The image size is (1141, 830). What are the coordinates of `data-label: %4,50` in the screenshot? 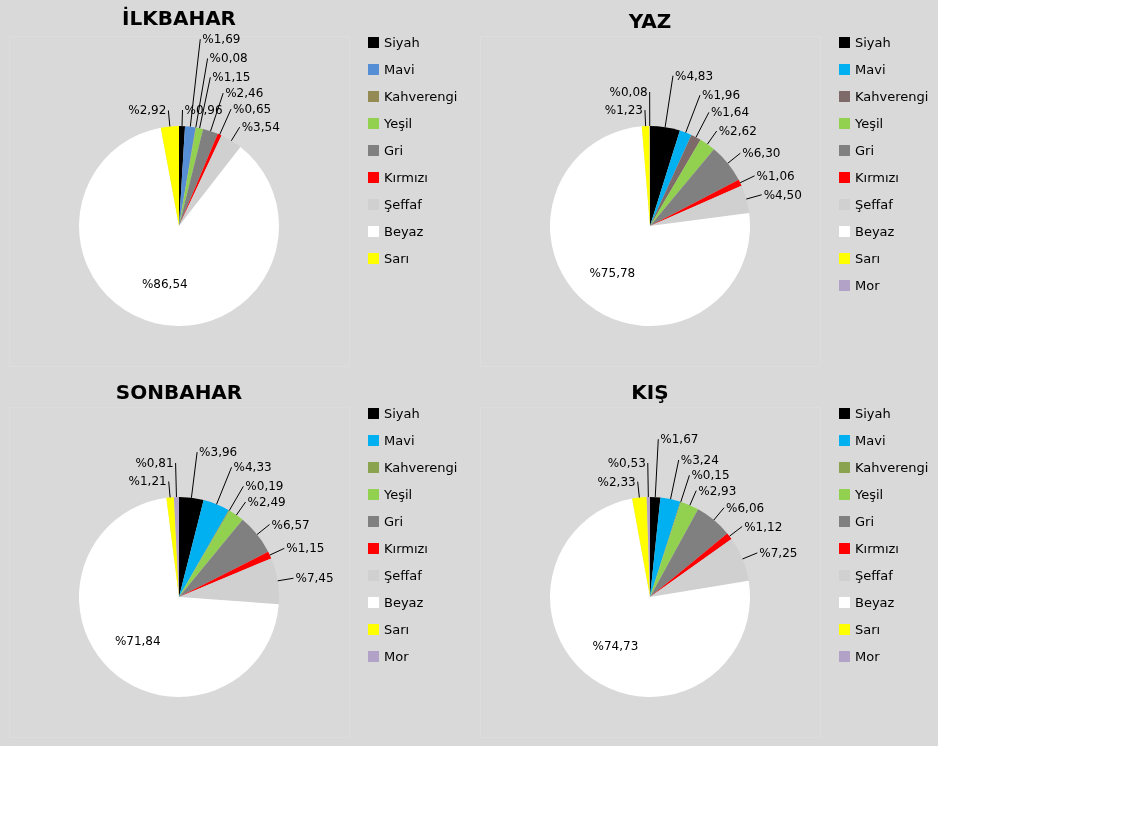 It's located at (782, 194).